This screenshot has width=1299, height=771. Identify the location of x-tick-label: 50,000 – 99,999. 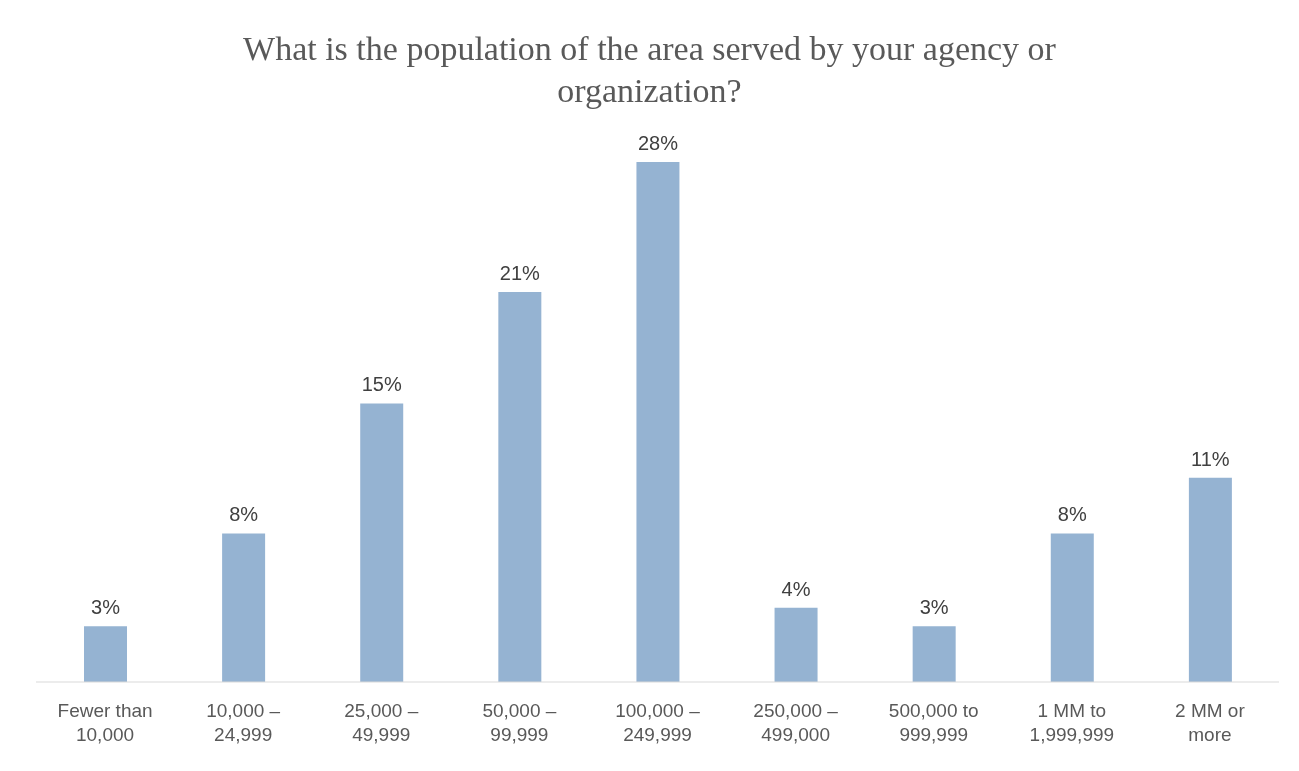
(519, 722).